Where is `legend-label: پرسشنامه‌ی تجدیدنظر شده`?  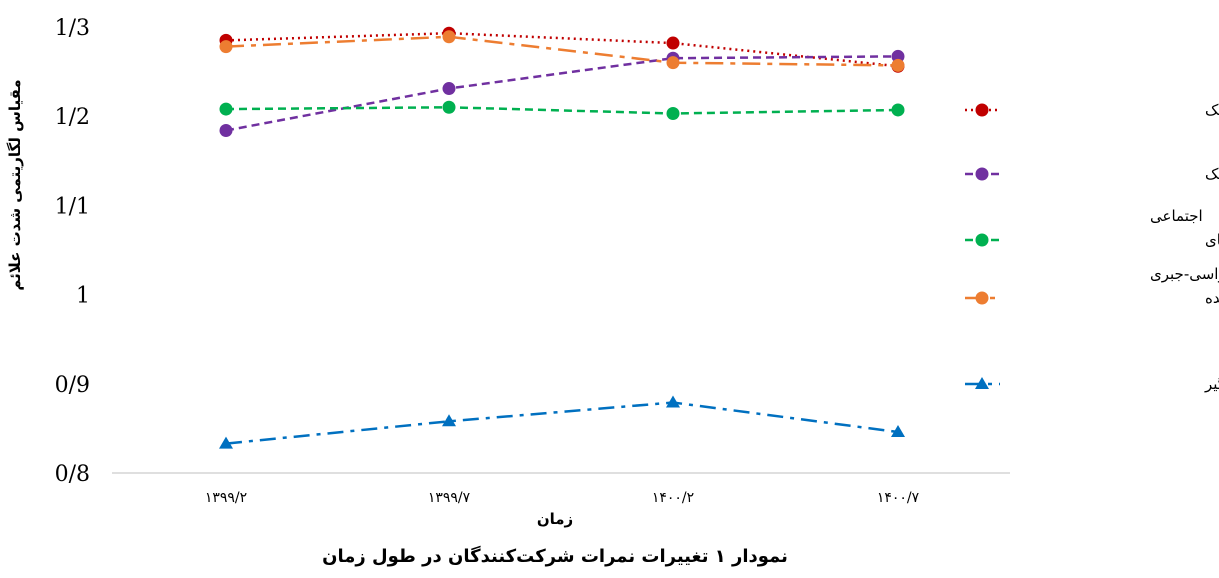
legend-label: پرسشنامه‌ی تجدیدنظر شده is located at coordinates (1212, 298).